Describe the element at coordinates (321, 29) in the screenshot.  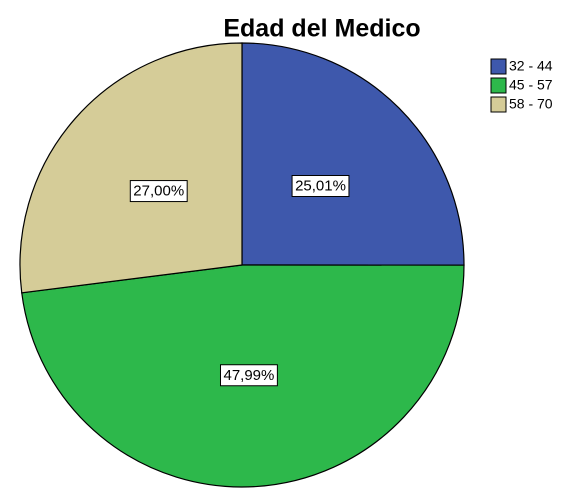
I see `chart-title: Edad del Medico` at that location.